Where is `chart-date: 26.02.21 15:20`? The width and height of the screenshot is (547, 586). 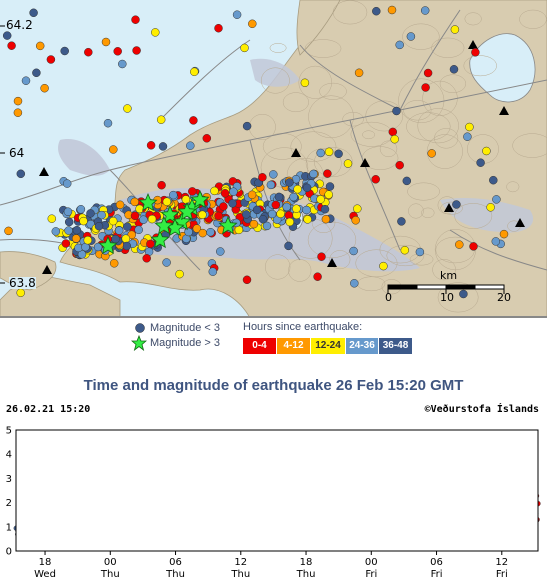
chart-date: 26.02.21 15:20 is located at coordinates (48, 409).